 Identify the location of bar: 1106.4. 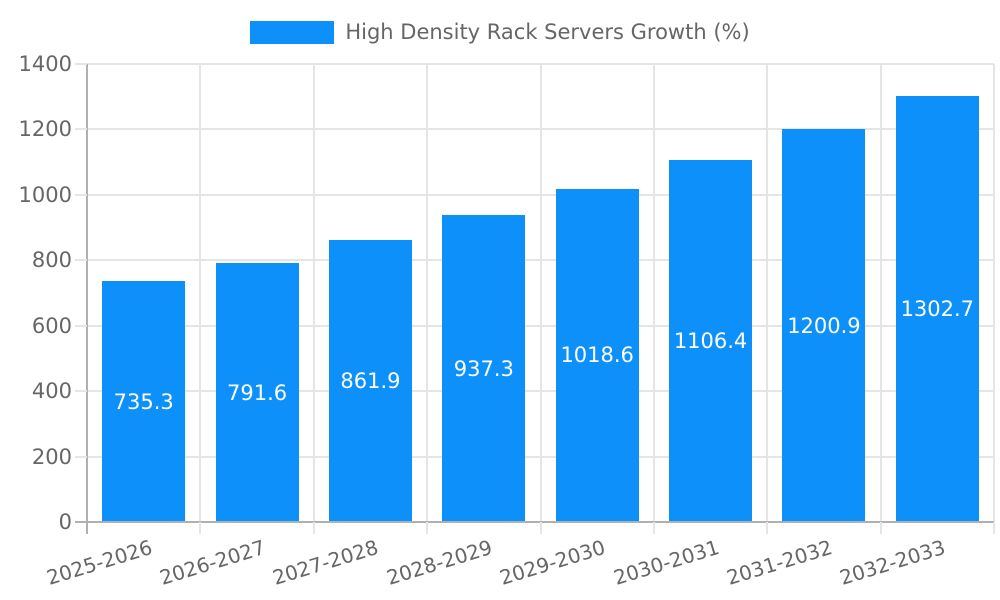
(711, 341).